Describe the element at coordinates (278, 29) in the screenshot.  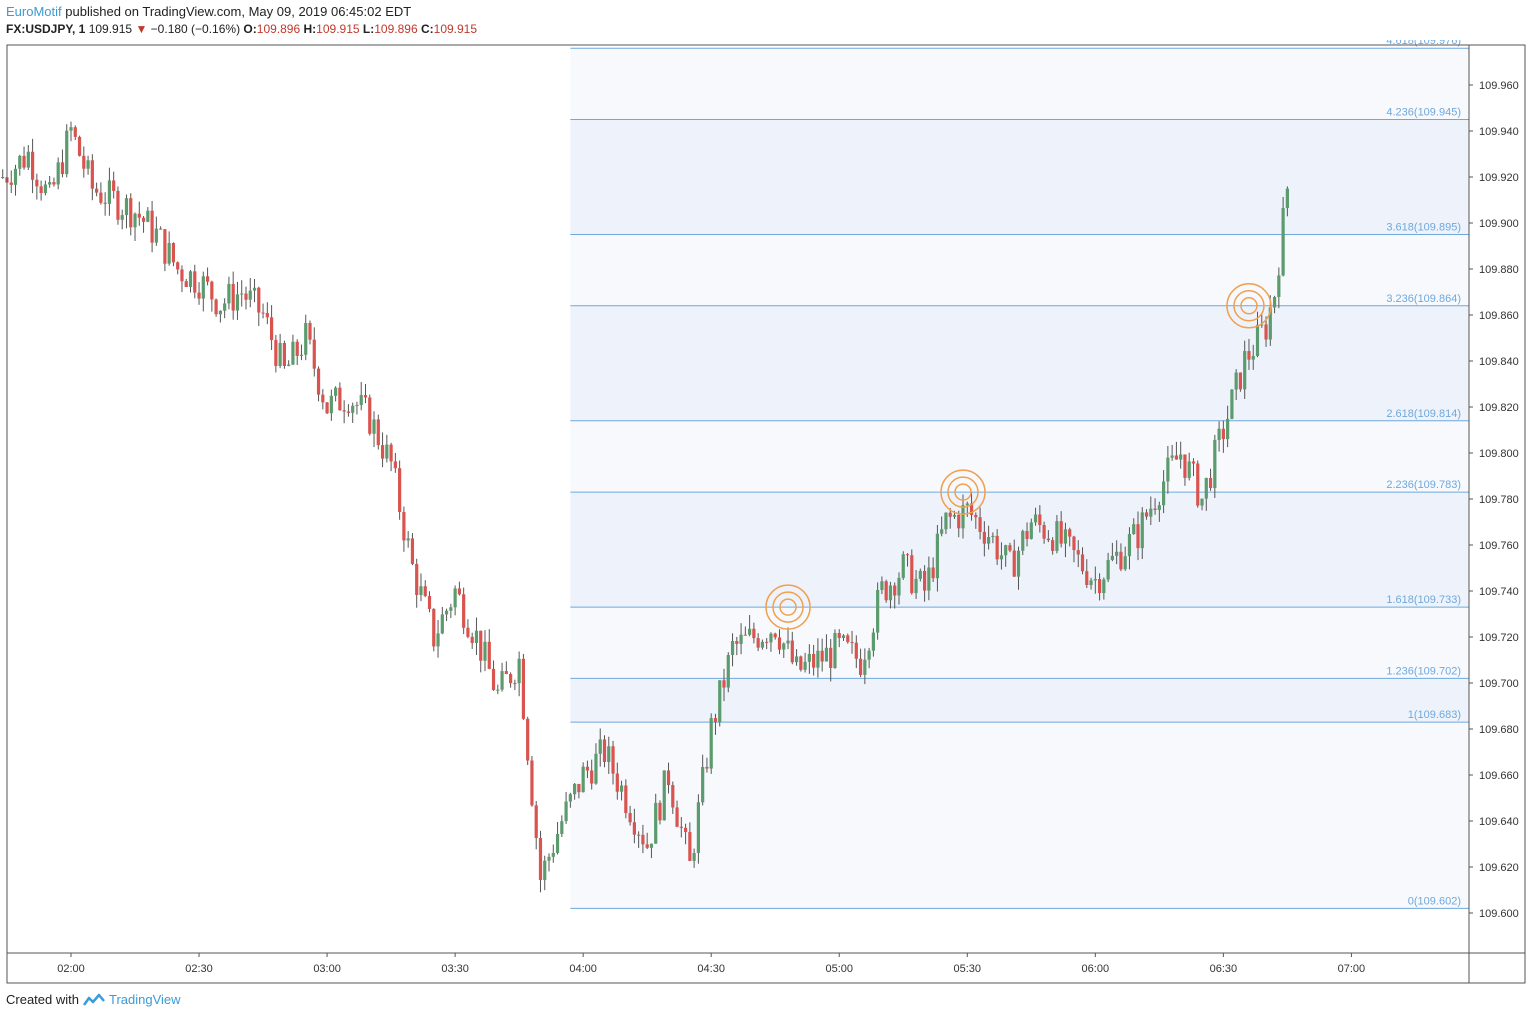
I see `open-value: 109.896` at that location.